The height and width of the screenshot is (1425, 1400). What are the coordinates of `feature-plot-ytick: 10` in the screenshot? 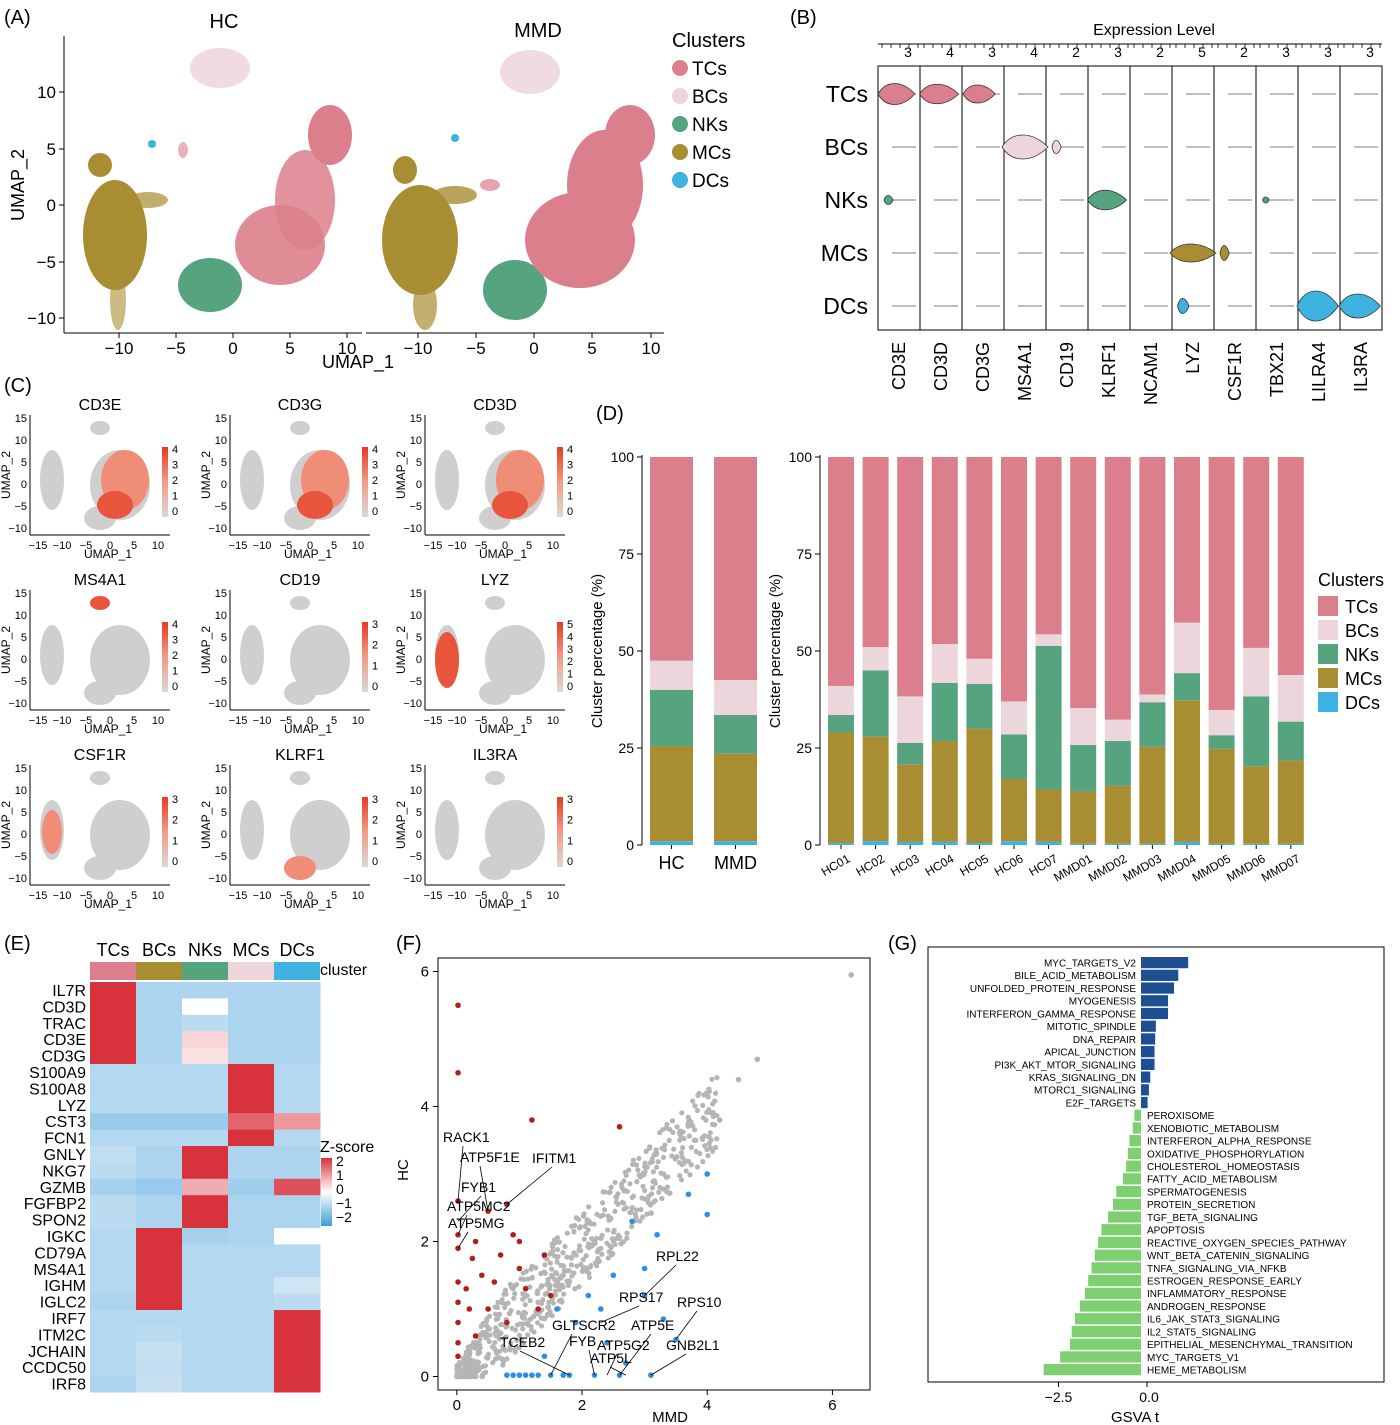 It's located at (416, 616).